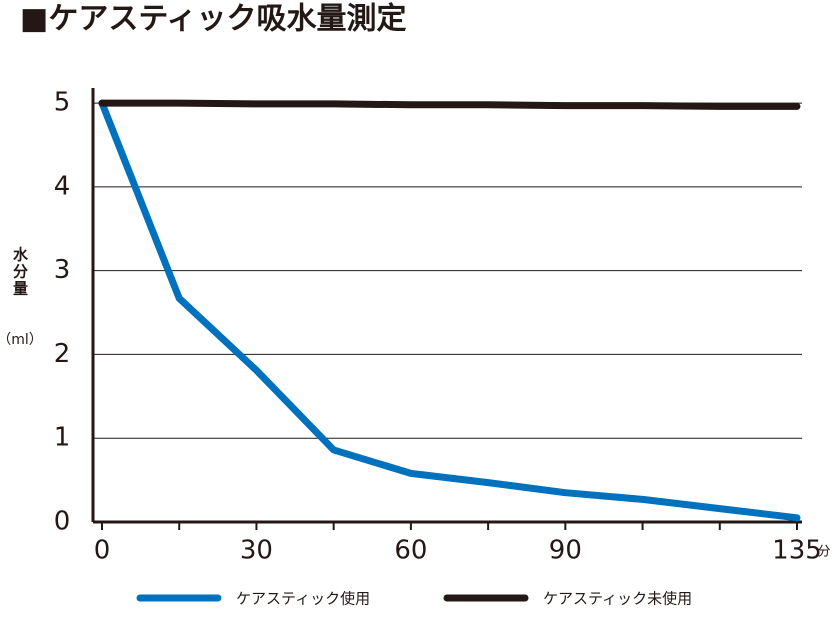 This screenshot has width=834, height=617. I want to click on y-tick-label: 4, so click(62, 186).